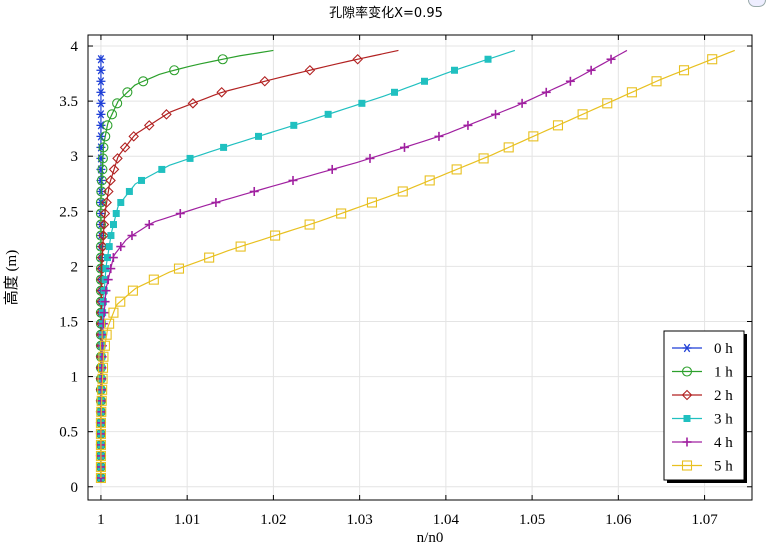 The height and width of the screenshot is (546, 772). What do you see at coordinates (75, 488) in the screenshot?
I see `y-tick-label: 0` at bounding box center [75, 488].